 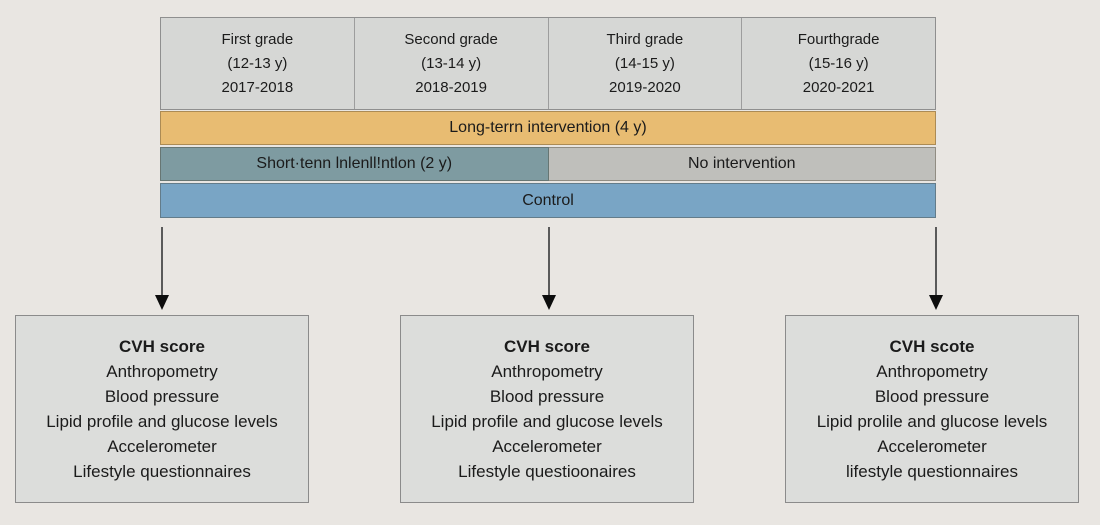 I want to click on grade-age-range: (15-16 y), so click(x=838, y=63).